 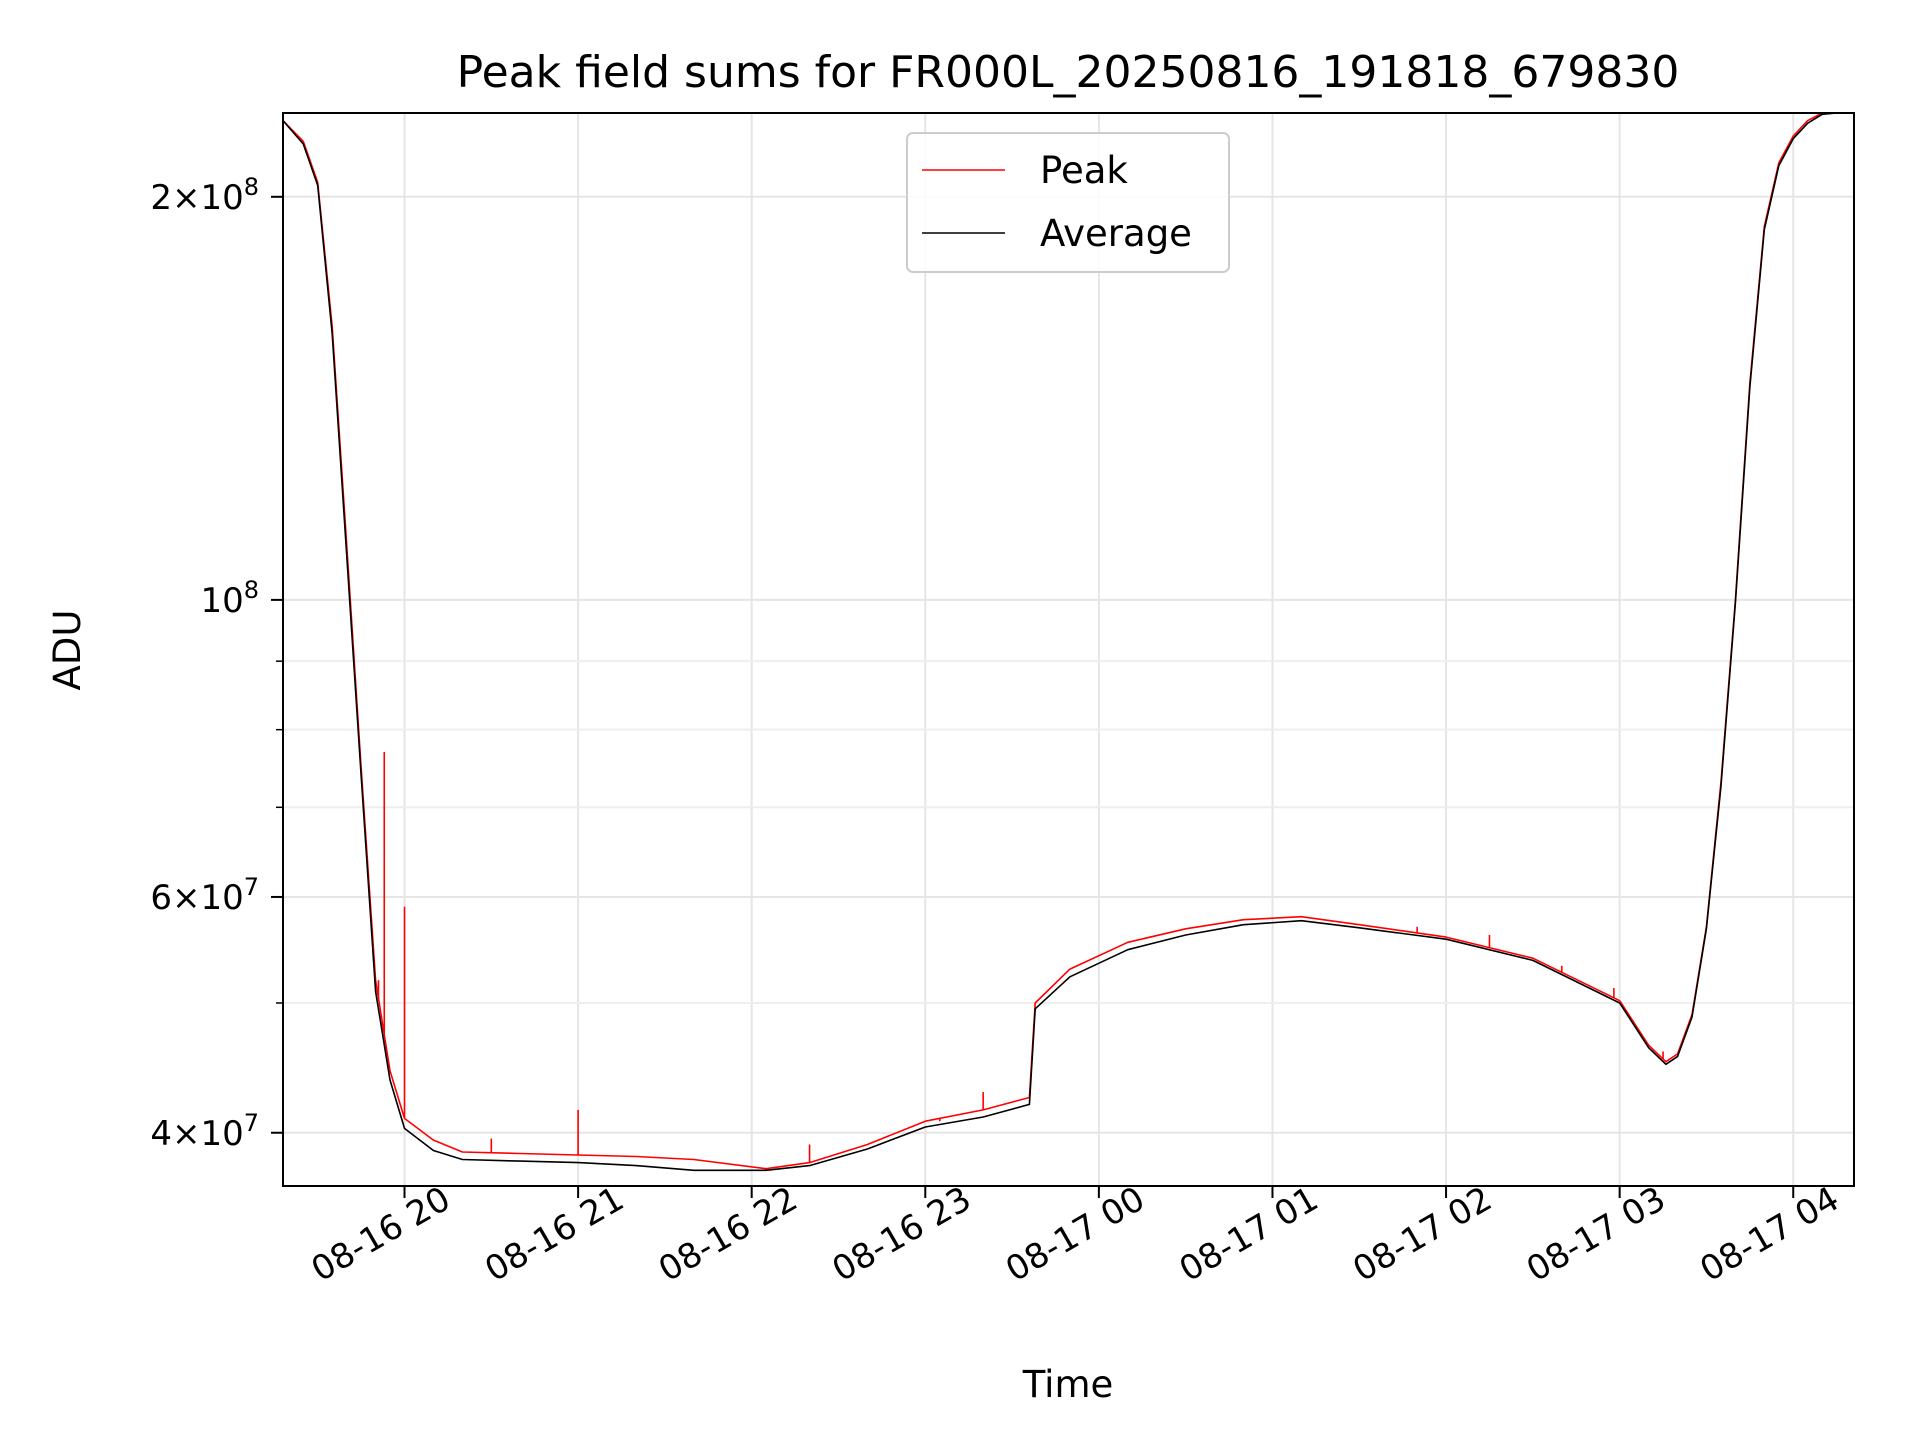 What do you see at coordinates (1770, 1234) in the screenshot?
I see `x-tick-label-8: 08-17 04` at bounding box center [1770, 1234].